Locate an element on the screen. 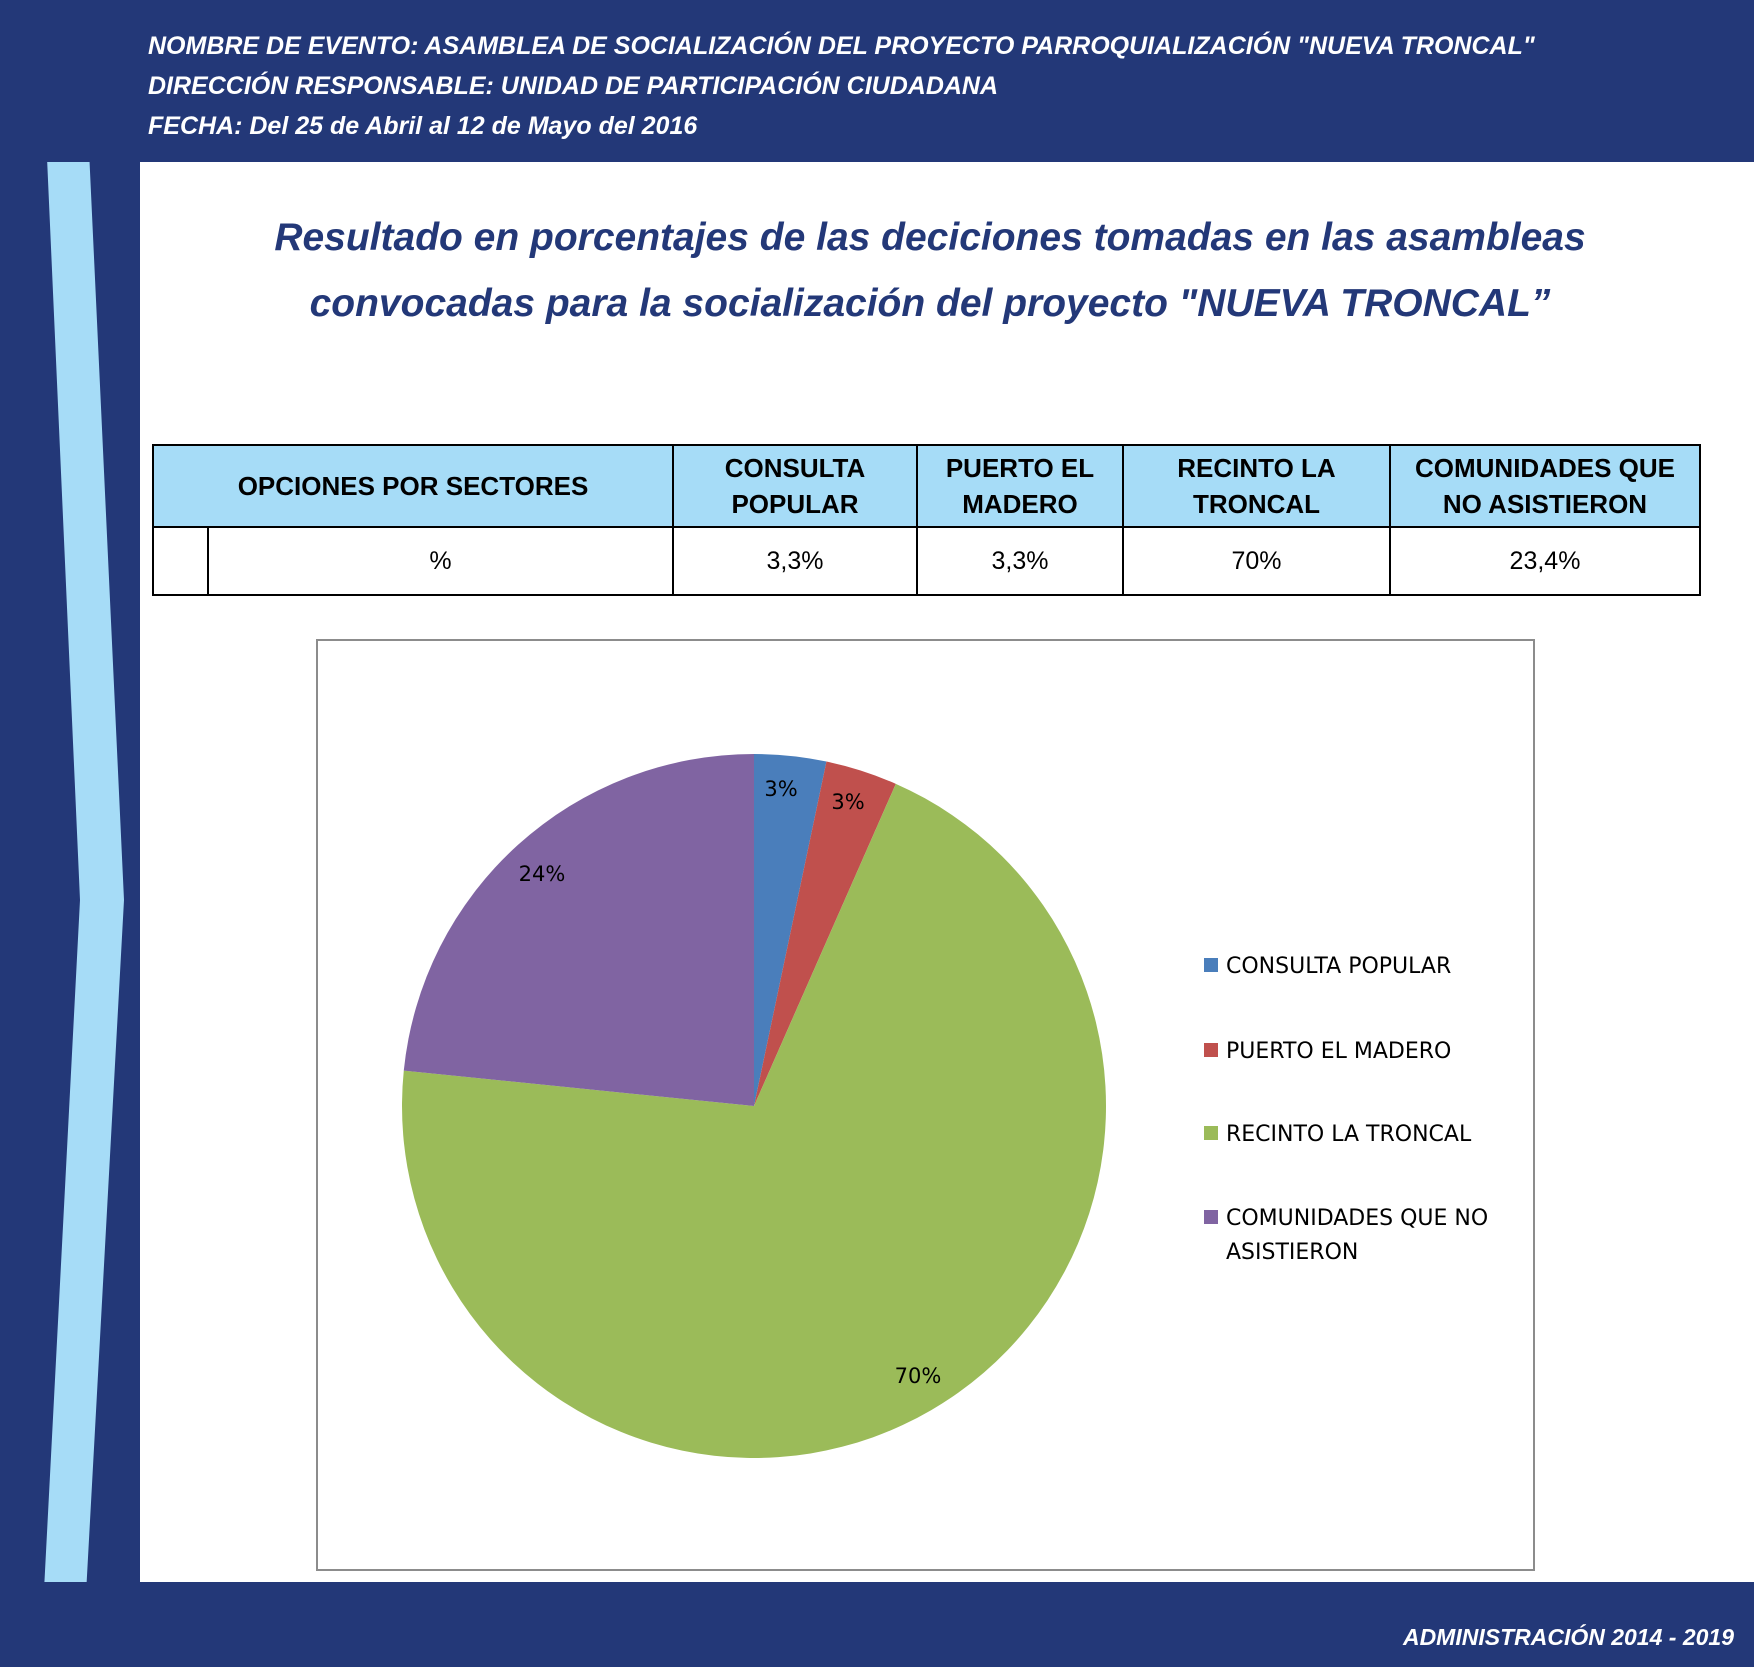 Image resolution: width=1754 pixels, height=1667 pixels. legend-label-comunidades-que-no-asistieron: COMUNIDADES QUE NO ASISTIERON is located at coordinates (1357, 1235).